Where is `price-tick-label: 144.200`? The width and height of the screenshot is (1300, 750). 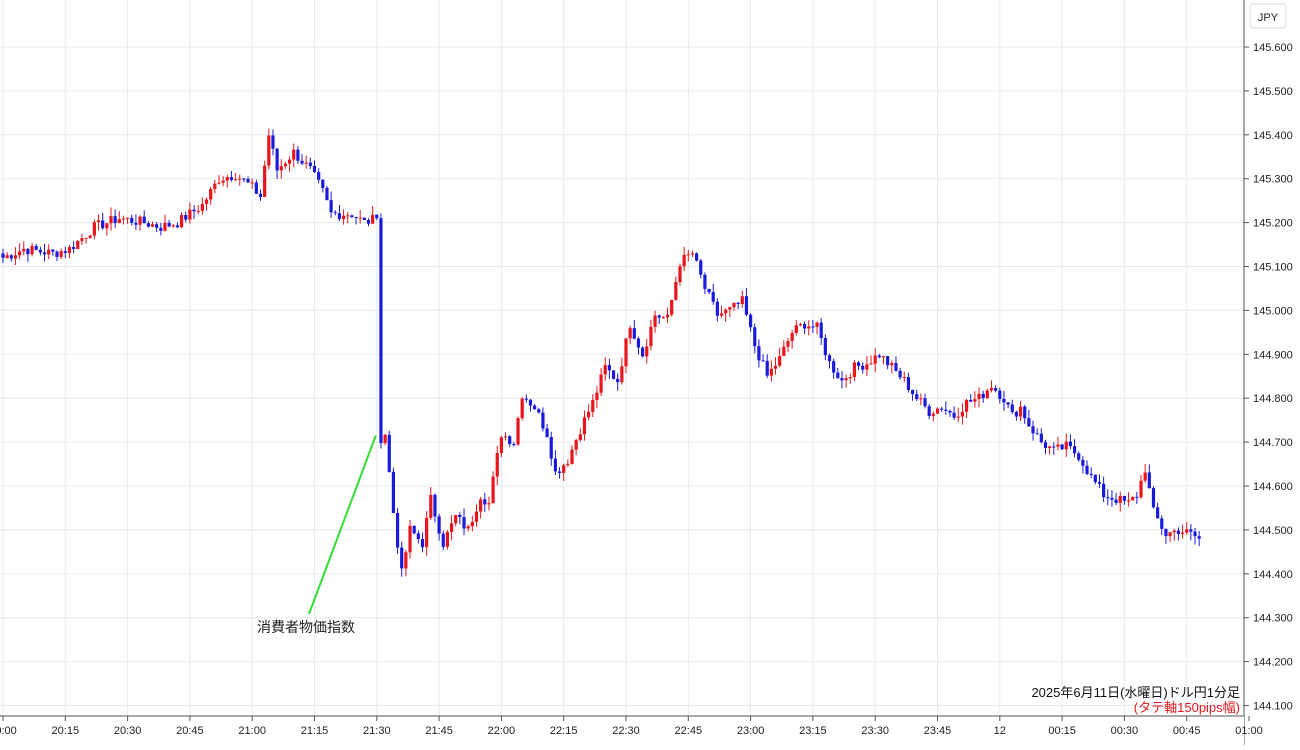
price-tick-label: 144.200 is located at coordinates (1273, 663).